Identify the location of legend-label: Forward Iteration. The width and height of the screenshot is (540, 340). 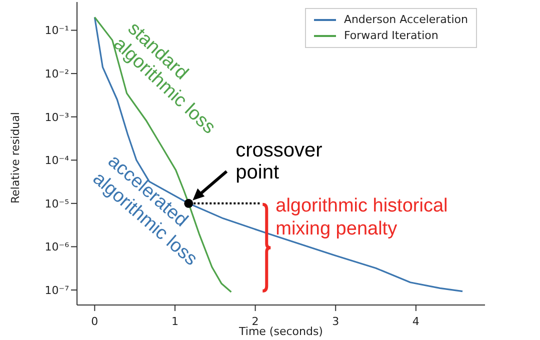
(391, 36).